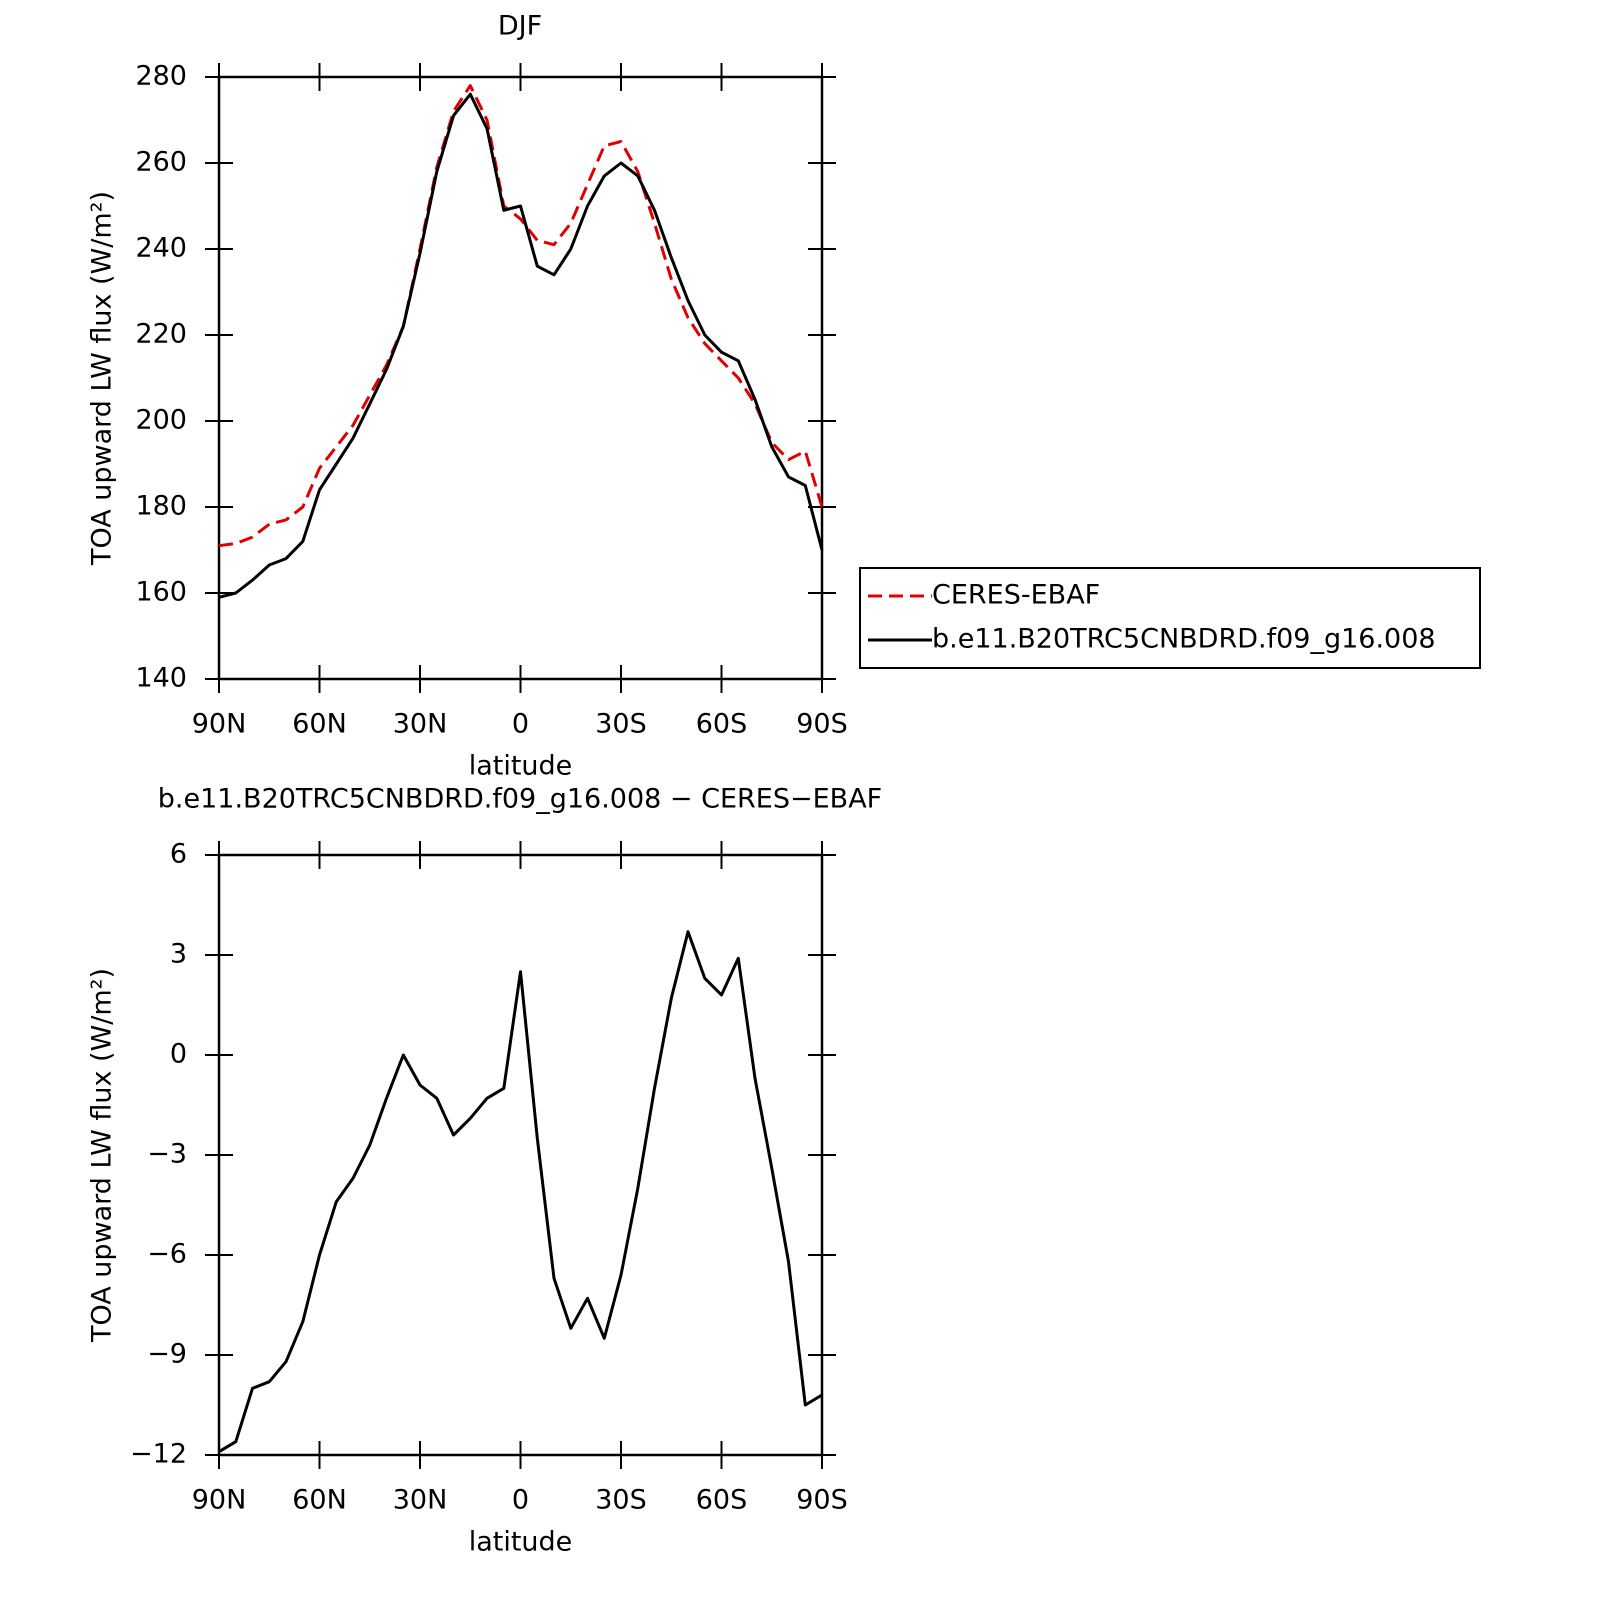 The image size is (1617, 1613). I want to click on y-tick-label: 6, so click(178, 854).